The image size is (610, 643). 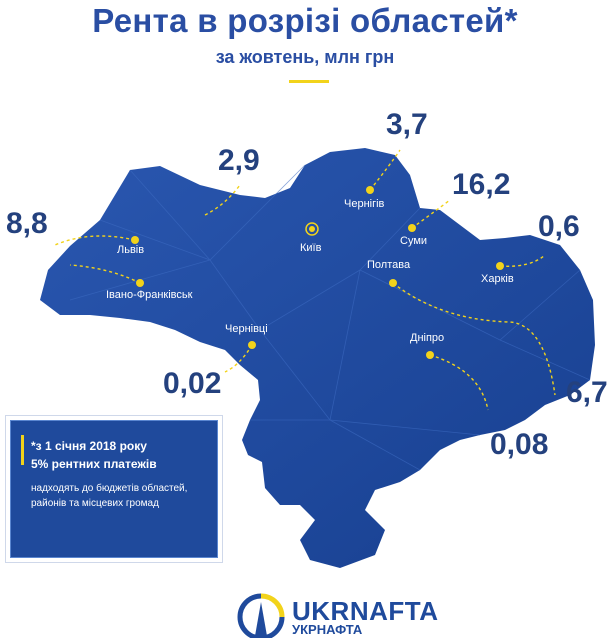 I want to click on marker-dnipro, so click(x=430, y=355).